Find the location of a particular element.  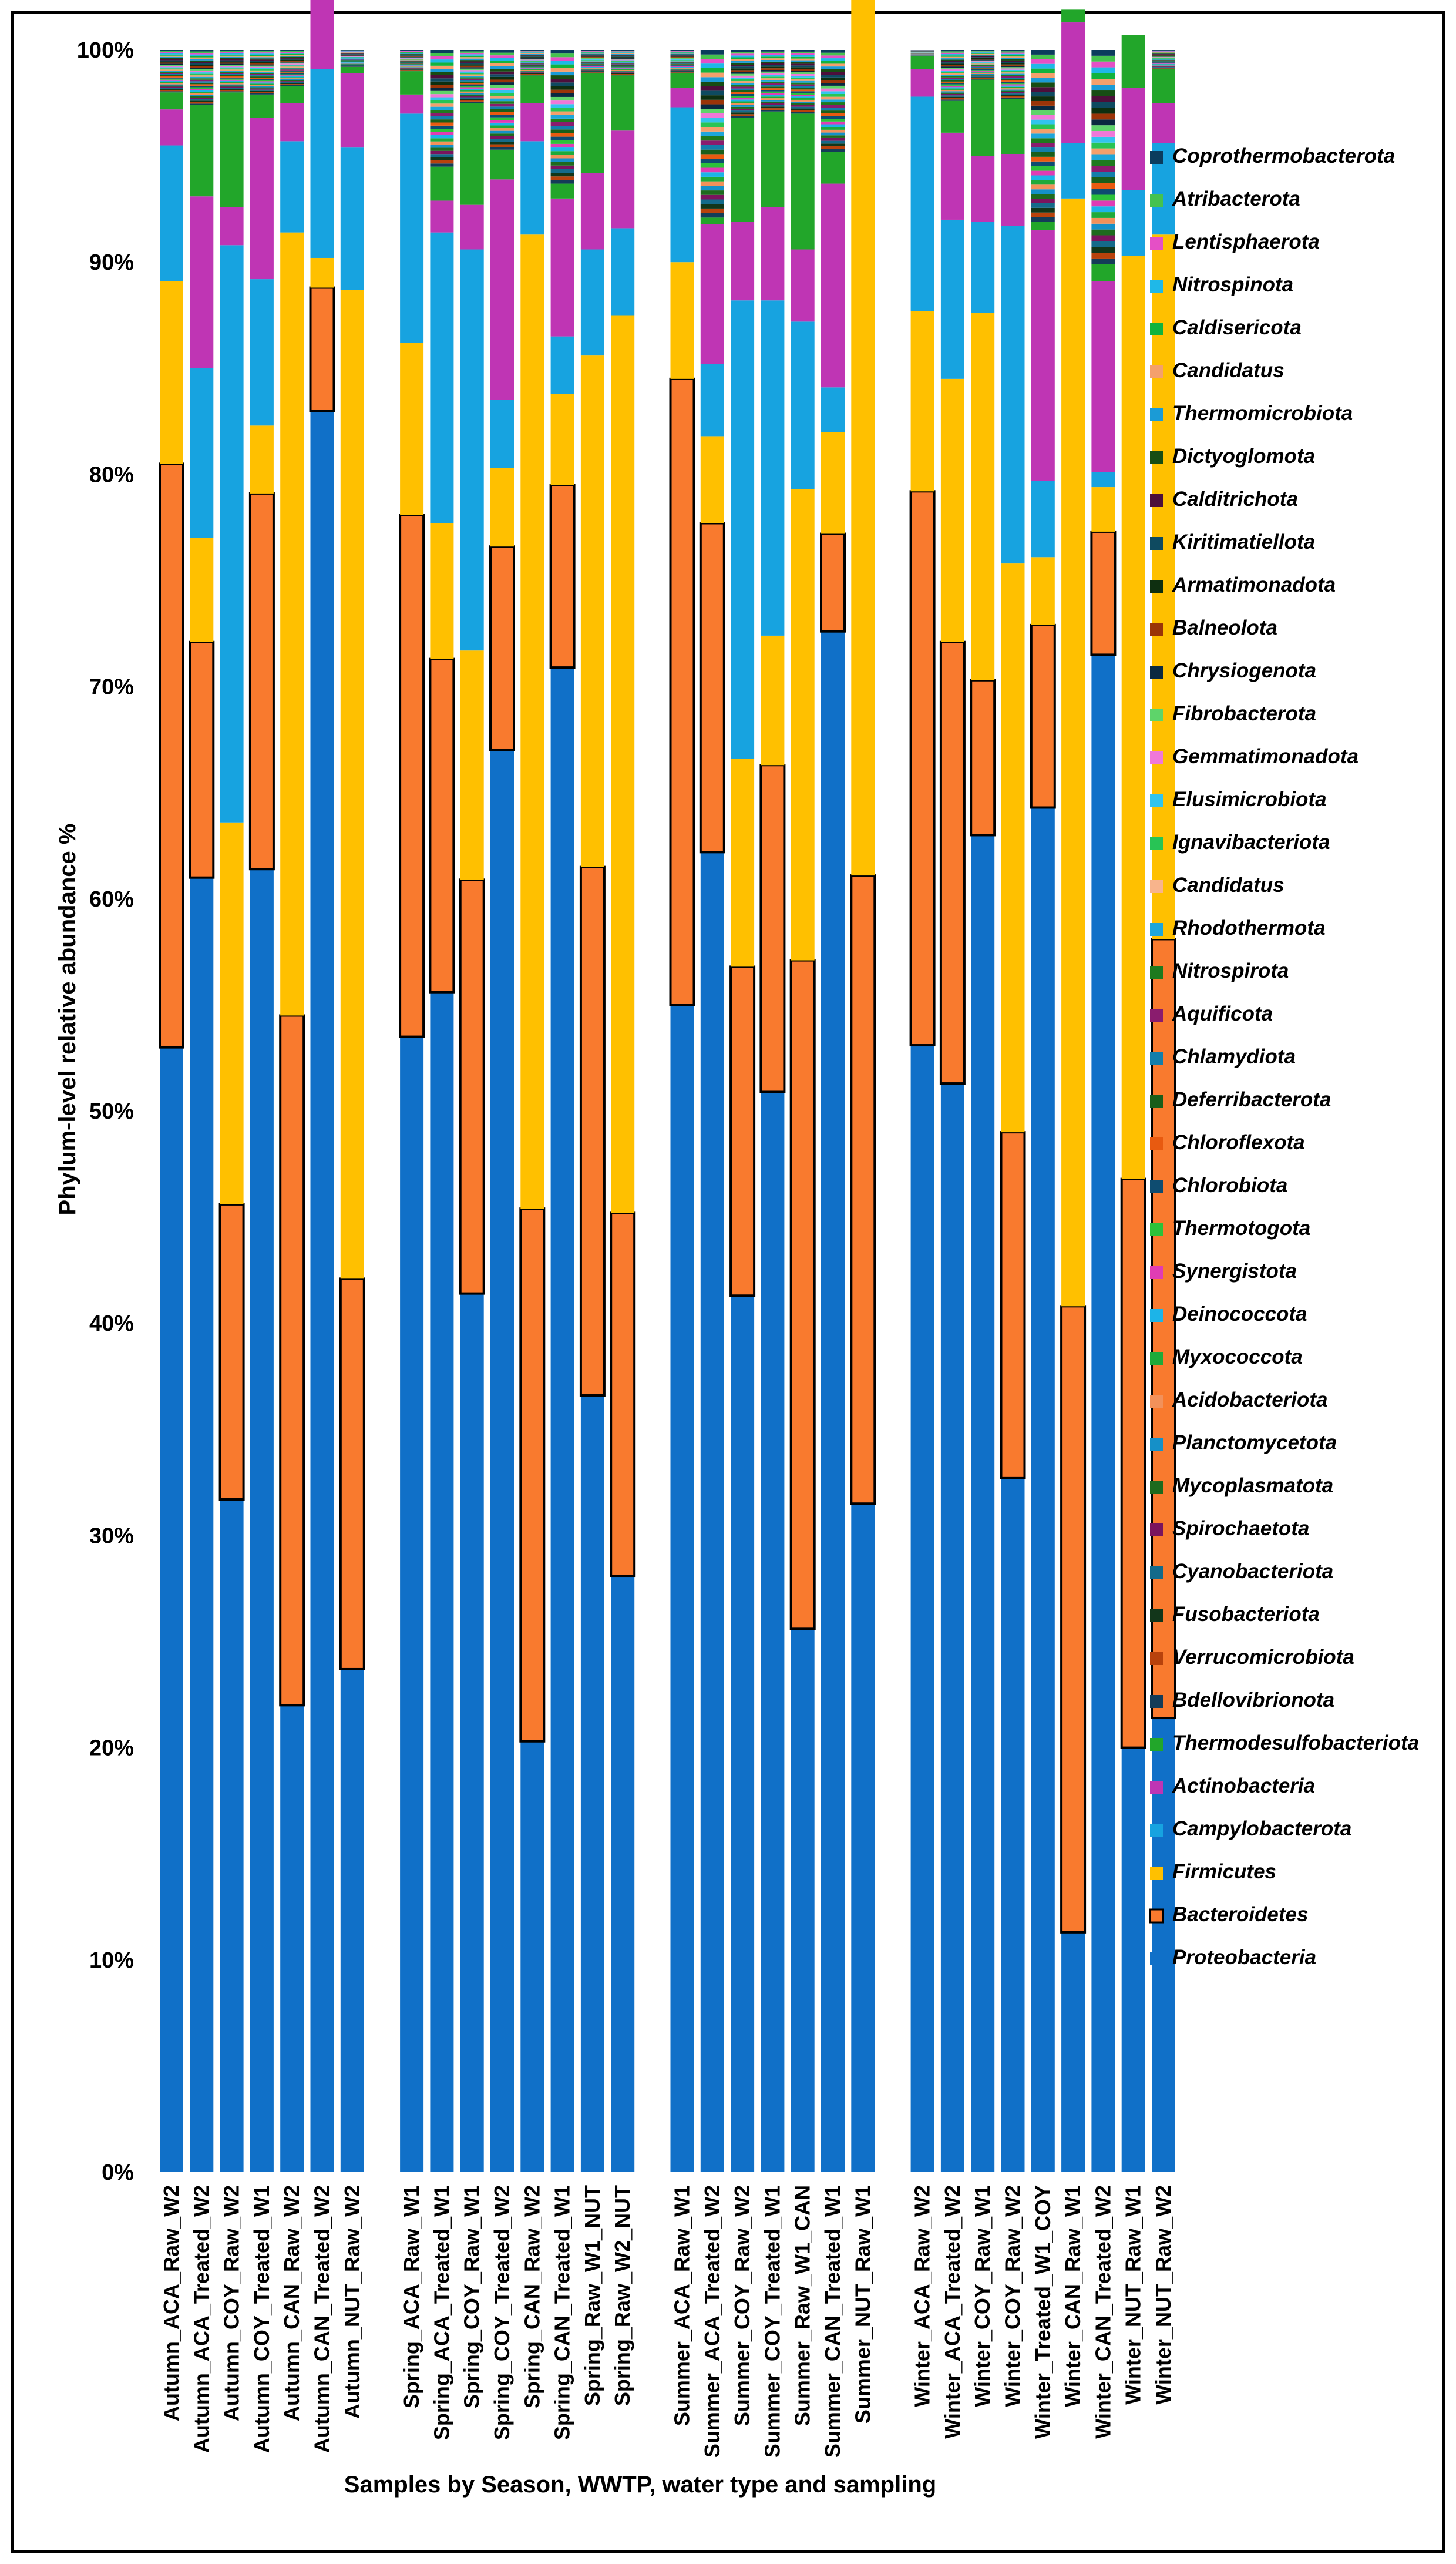

legend-swatch is located at coordinates (1156, 1959).